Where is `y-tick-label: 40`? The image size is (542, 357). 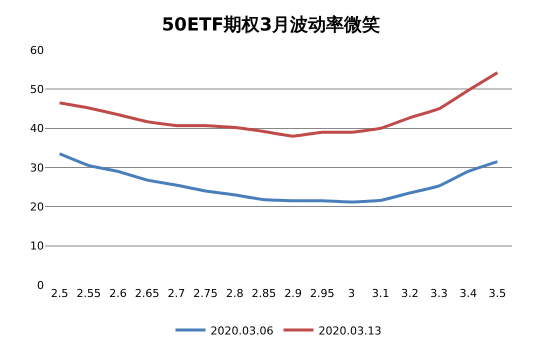 y-tick-label: 40 is located at coordinates (37, 129).